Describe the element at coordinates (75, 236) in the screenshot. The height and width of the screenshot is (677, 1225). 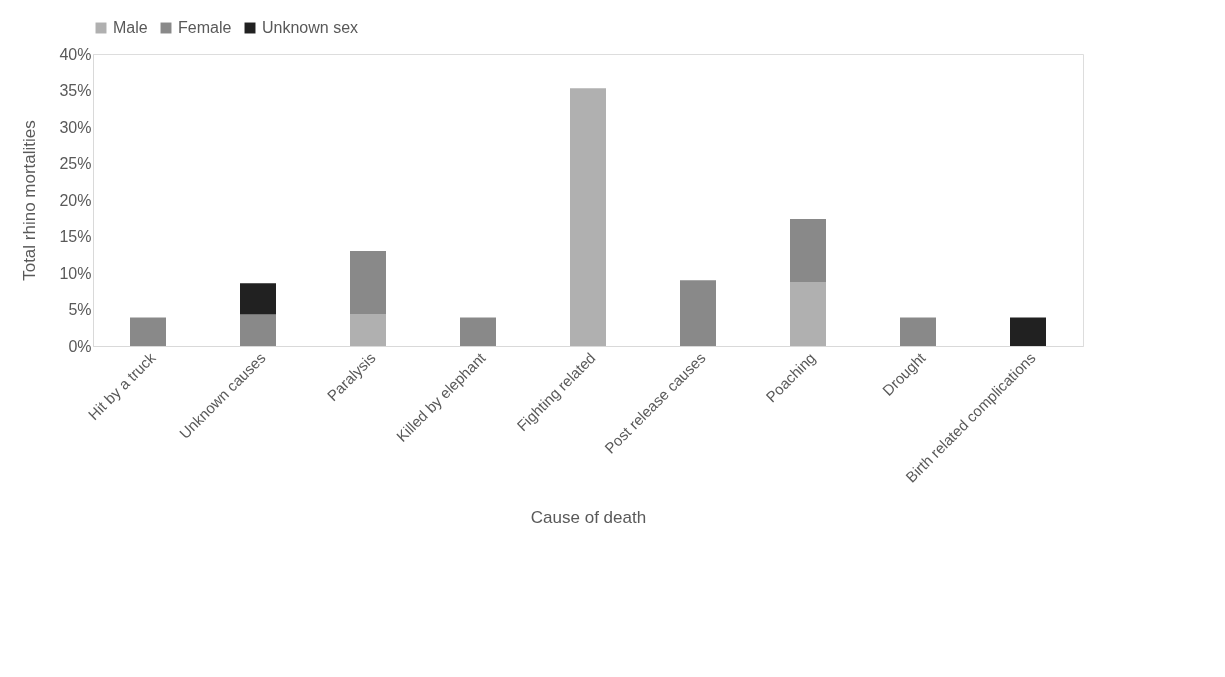
I see `y-tick-label: 15%` at that location.